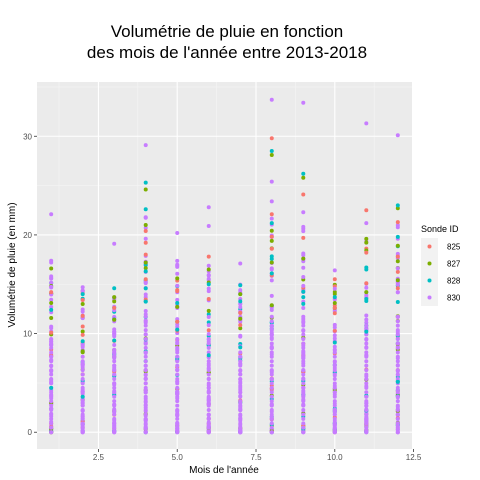  What do you see at coordinates (454, 298) in the screenshot?
I see `legend-label-830: 830` at bounding box center [454, 298].